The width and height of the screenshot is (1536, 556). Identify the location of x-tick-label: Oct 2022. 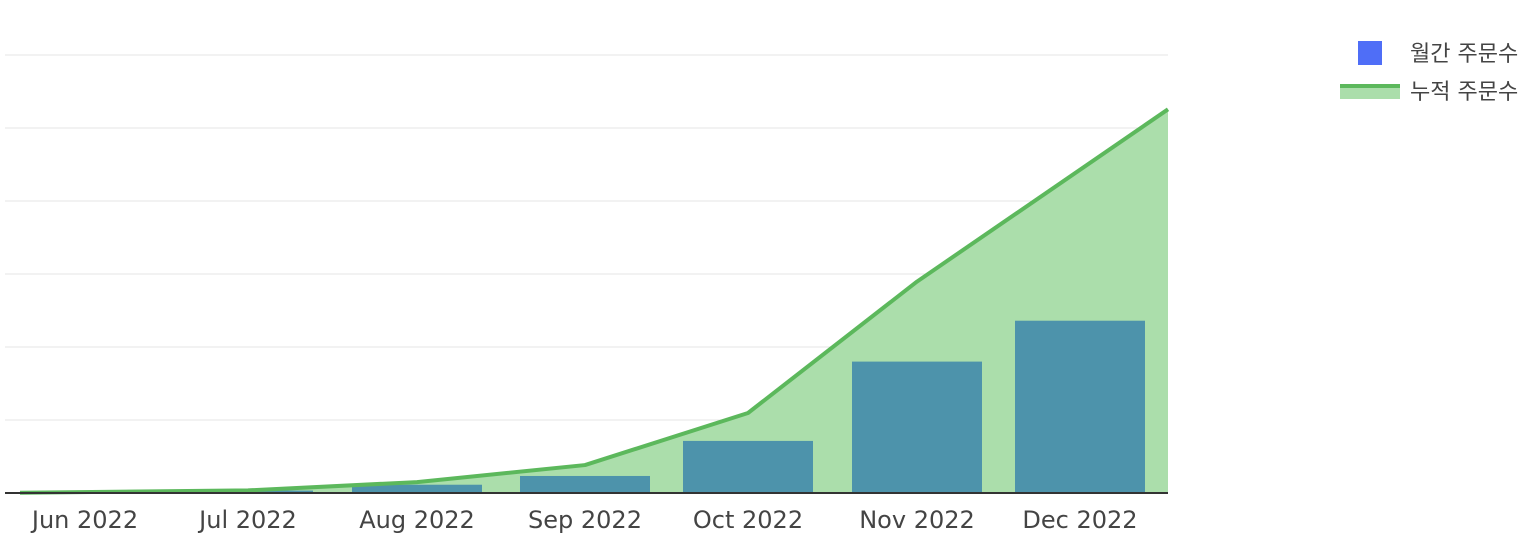
(748, 520).